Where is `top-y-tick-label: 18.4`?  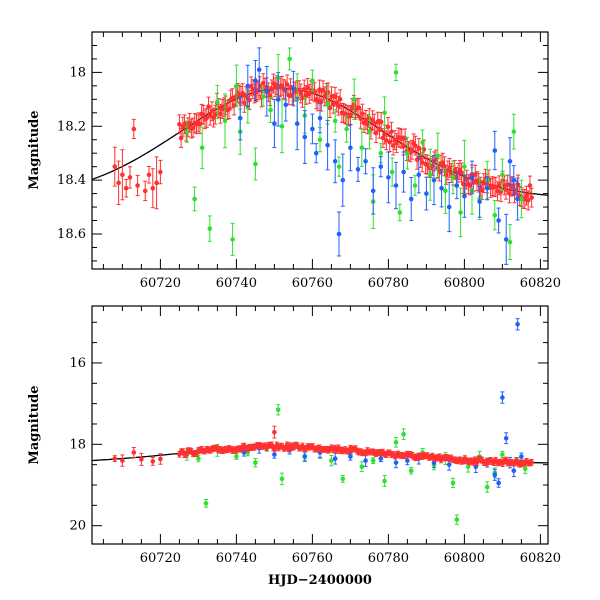
top-y-tick-label: 18.4 is located at coordinates (71, 180).